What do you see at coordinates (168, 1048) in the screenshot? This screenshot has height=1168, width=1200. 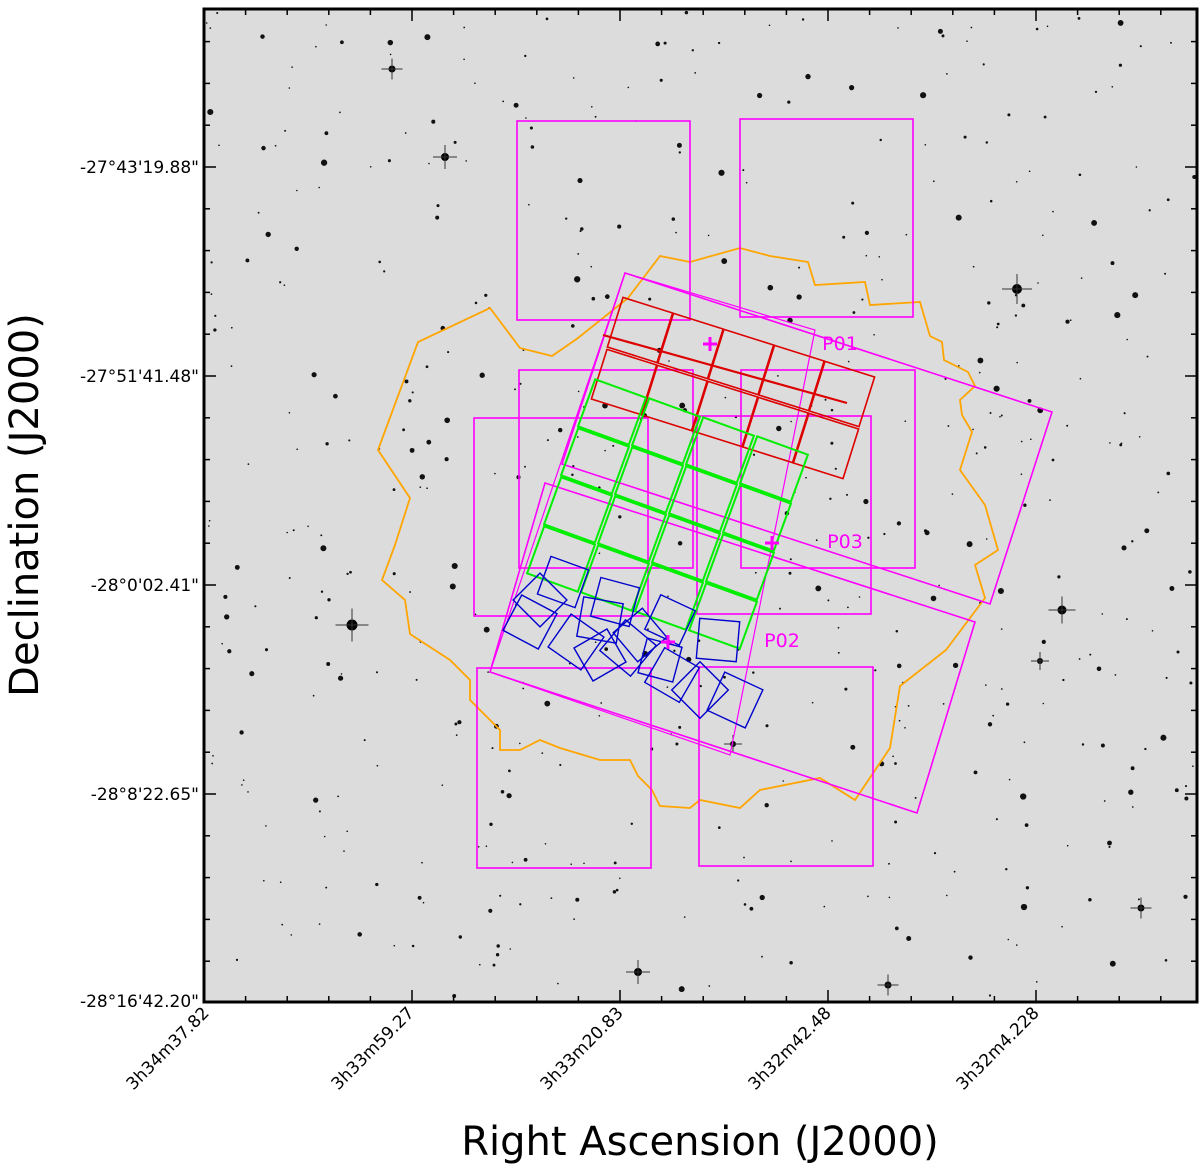 I see `x-tick-label: 3h34m37.82` at bounding box center [168, 1048].